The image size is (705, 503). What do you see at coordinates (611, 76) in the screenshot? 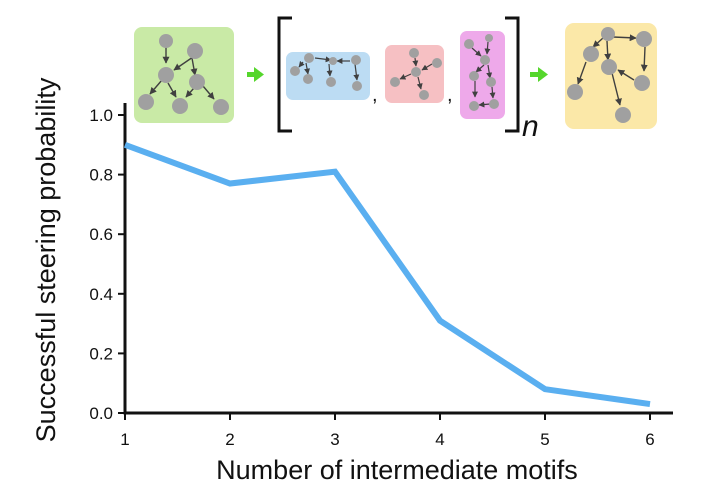
I see `target-motif` at bounding box center [611, 76].